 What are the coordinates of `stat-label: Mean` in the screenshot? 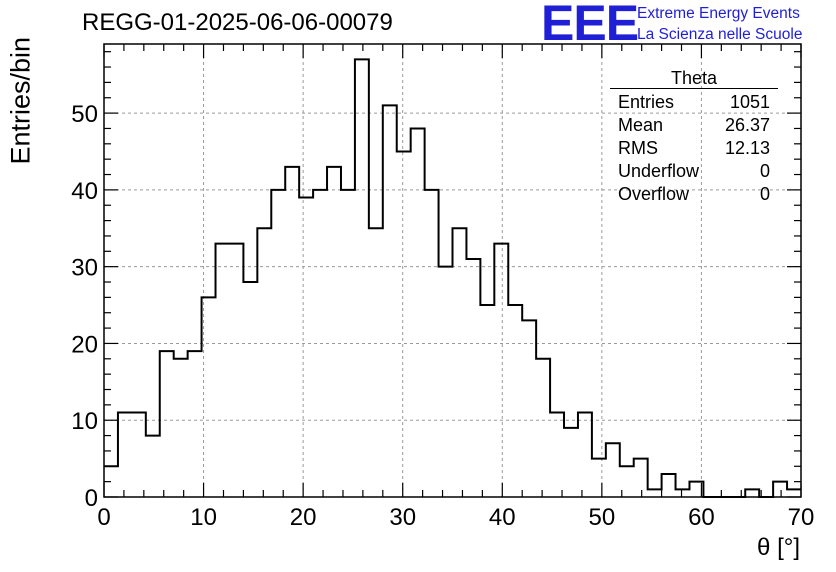 It's located at (641, 125).